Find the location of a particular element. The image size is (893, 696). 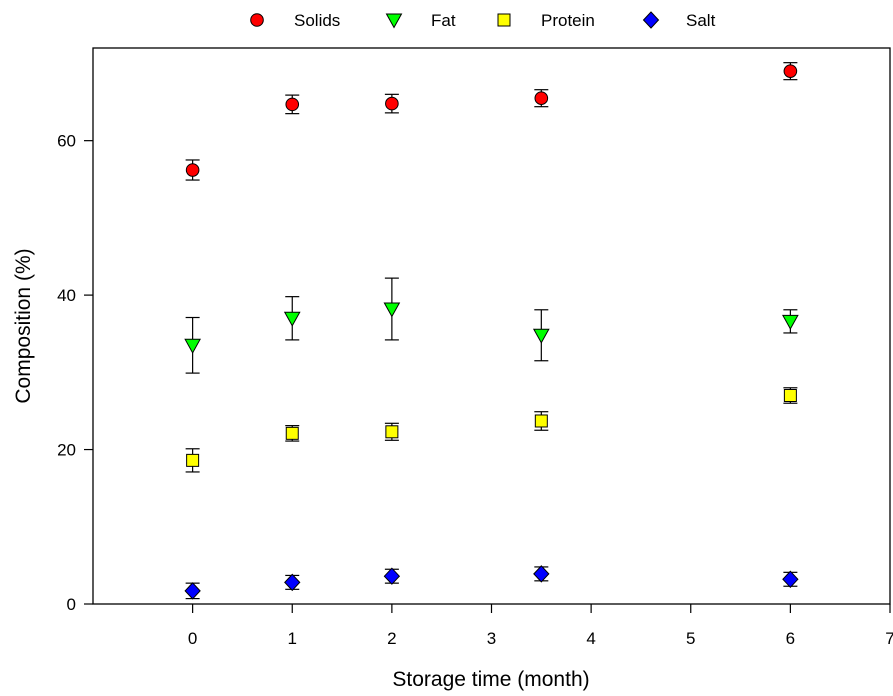

x-tick-label: 6 is located at coordinates (790, 638).